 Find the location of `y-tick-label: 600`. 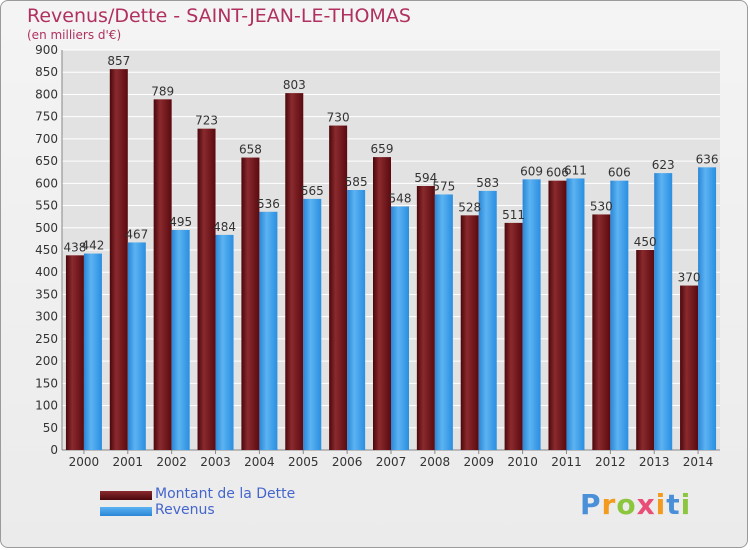

y-tick-label: 600 is located at coordinates (46, 183).